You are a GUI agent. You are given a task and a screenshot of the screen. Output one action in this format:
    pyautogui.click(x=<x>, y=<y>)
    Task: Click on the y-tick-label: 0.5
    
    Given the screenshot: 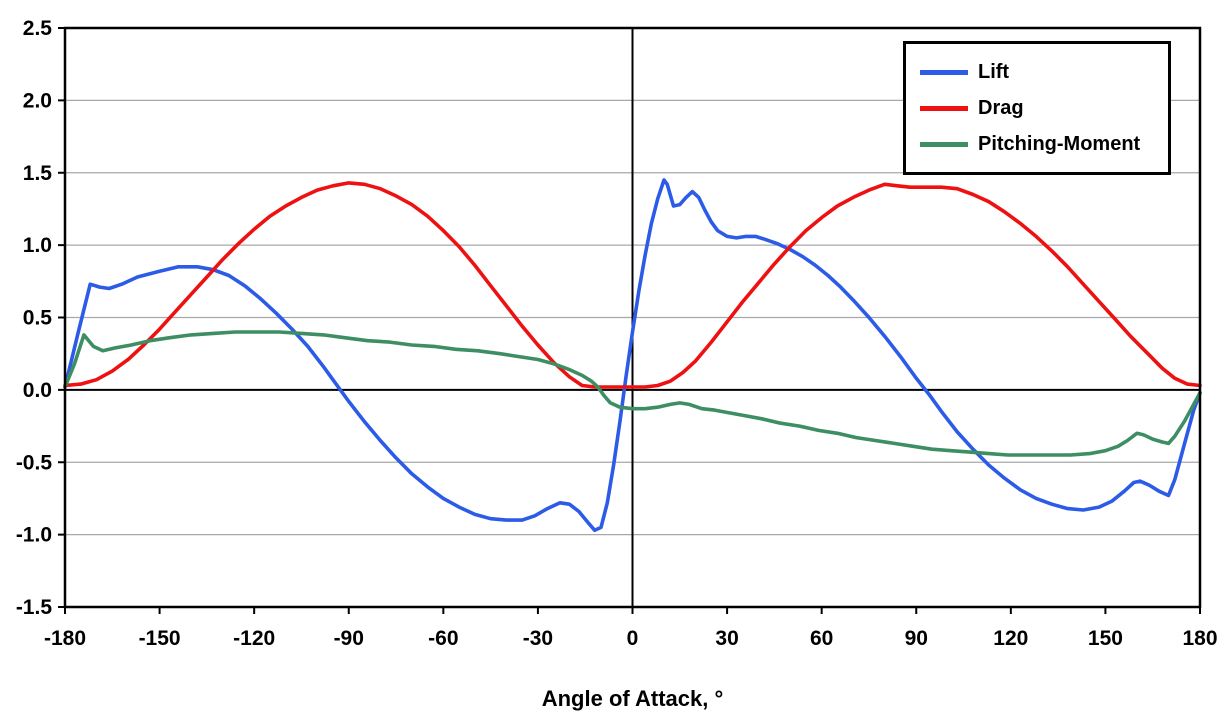 What is the action you would take?
    pyautogui.click(x=38, y=318)
    